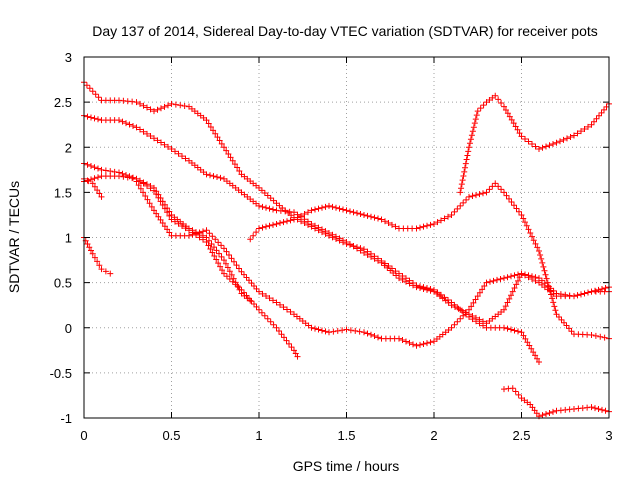 Image resolution: width=640 pixels, height=480 pixels. I want to click on x-tick-label: 3, so click(608, 435).